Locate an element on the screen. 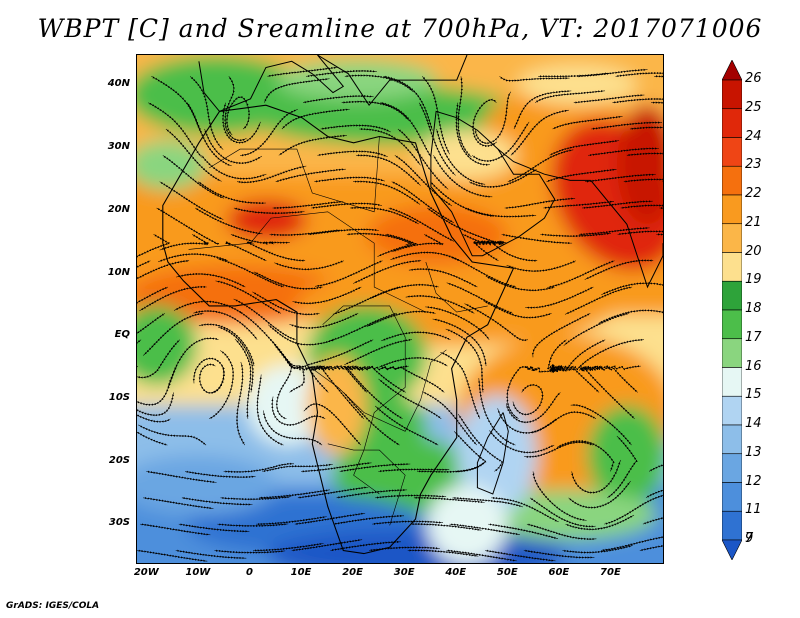 The image size is (800, 618). colorbar-label: 12 is located at coordinates (753, 481).